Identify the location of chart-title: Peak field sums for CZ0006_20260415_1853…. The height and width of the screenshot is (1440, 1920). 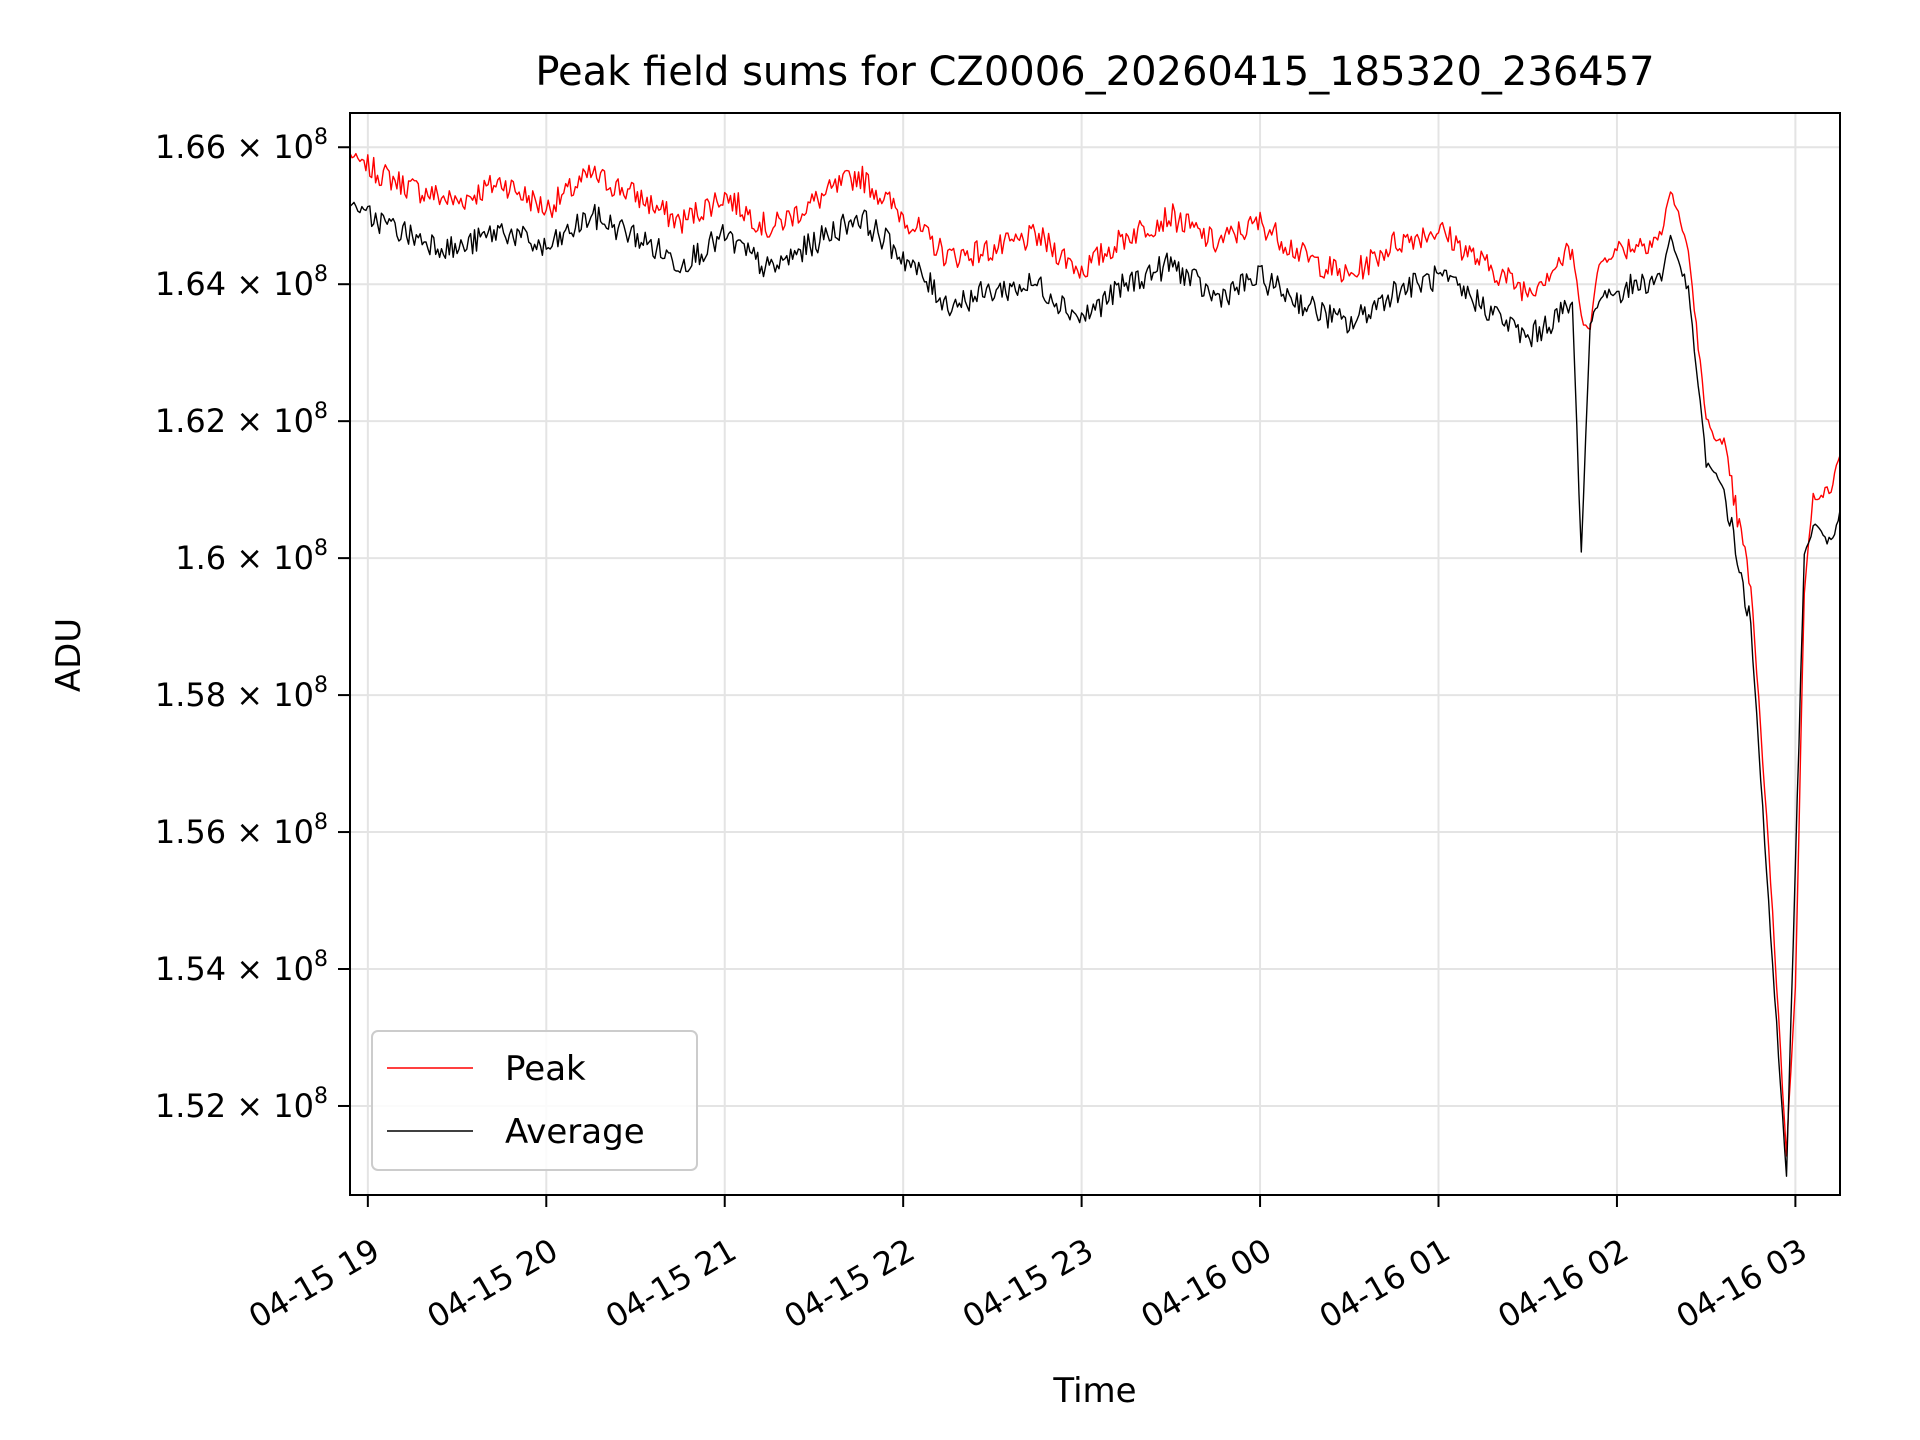
(1094, 72).